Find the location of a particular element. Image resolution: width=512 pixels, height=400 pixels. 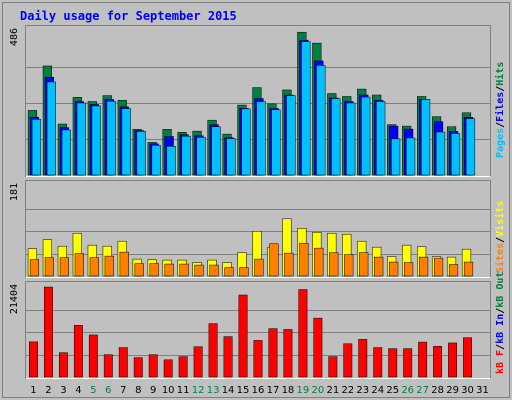

side-legend-item: Hits is located at coordinates (500, 74).